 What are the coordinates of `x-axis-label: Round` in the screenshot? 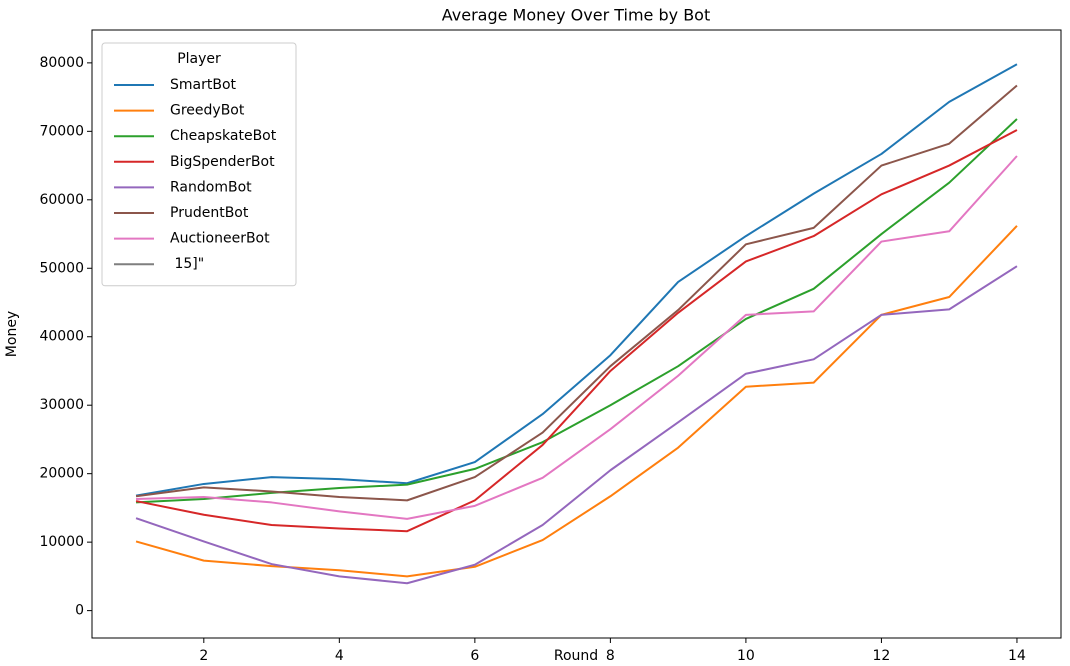 It's located at (576, 656).